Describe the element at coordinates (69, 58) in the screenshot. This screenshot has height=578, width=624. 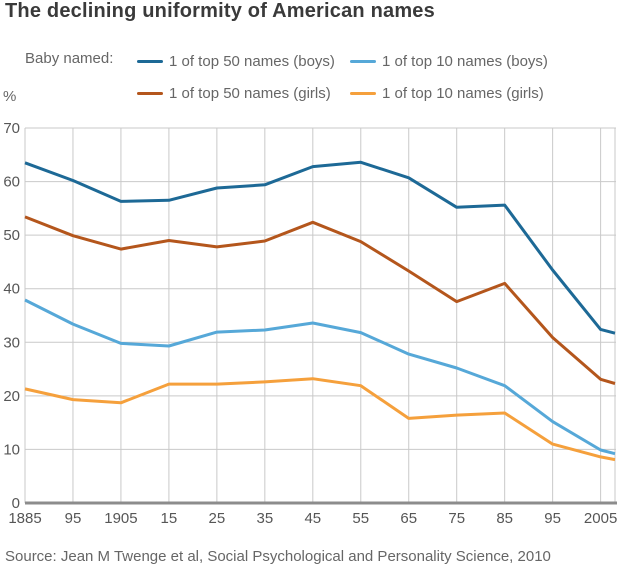
I see `legend-prefix: Baby named:` at that location.